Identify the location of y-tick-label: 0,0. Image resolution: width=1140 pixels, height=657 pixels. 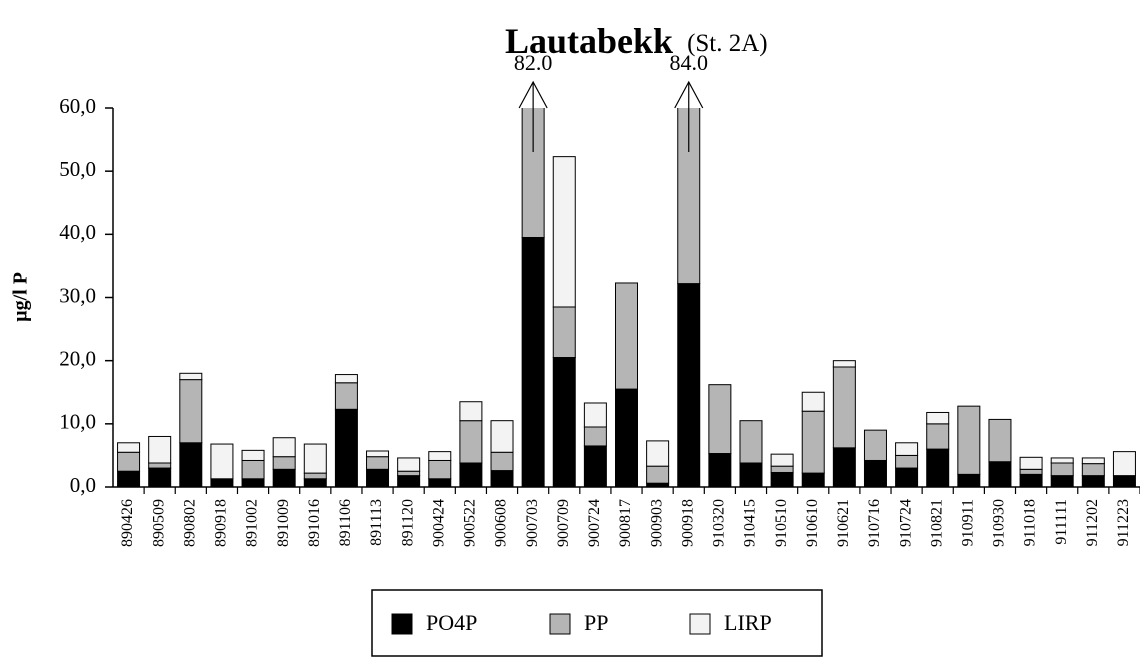
(83, 485).